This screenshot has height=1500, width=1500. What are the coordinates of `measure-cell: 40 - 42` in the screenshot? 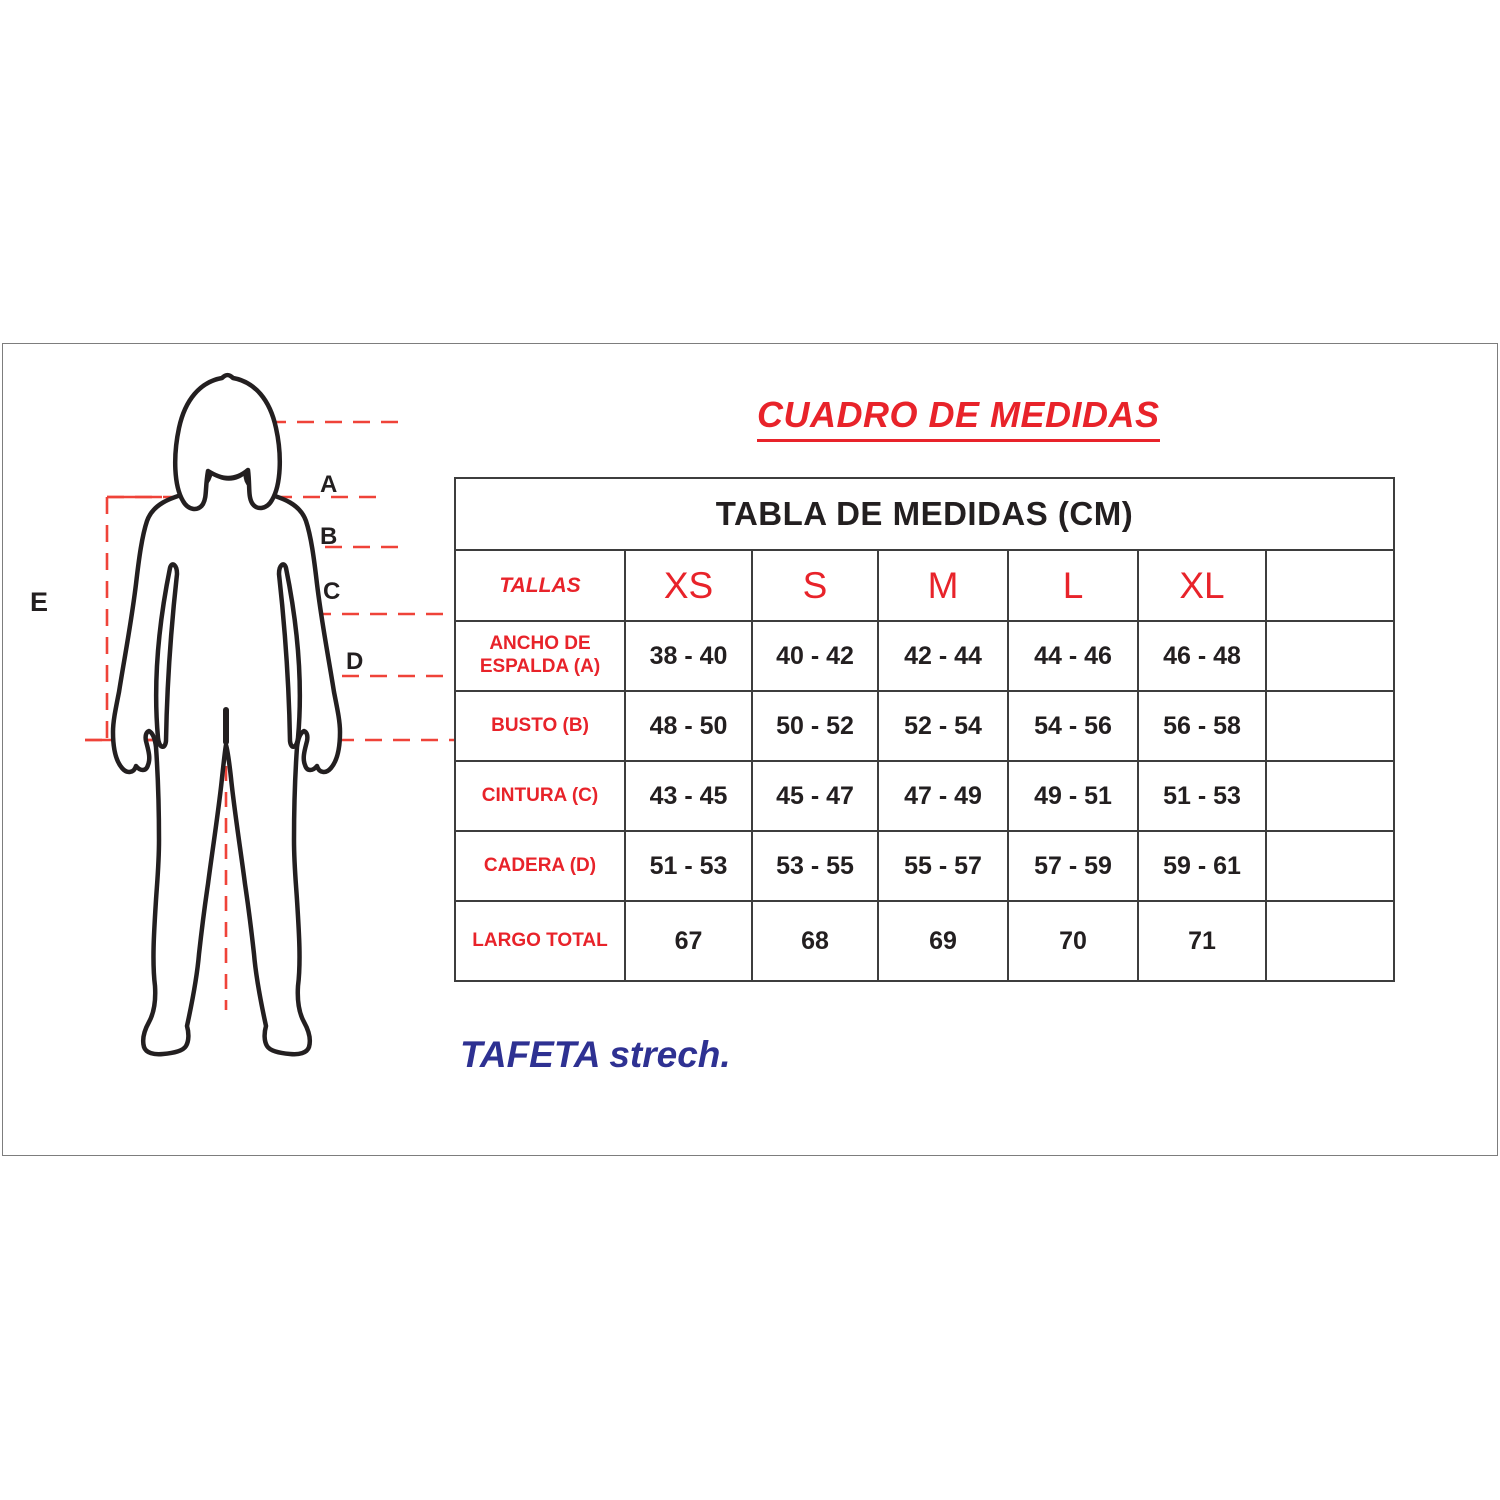 It's located at (815, 656).